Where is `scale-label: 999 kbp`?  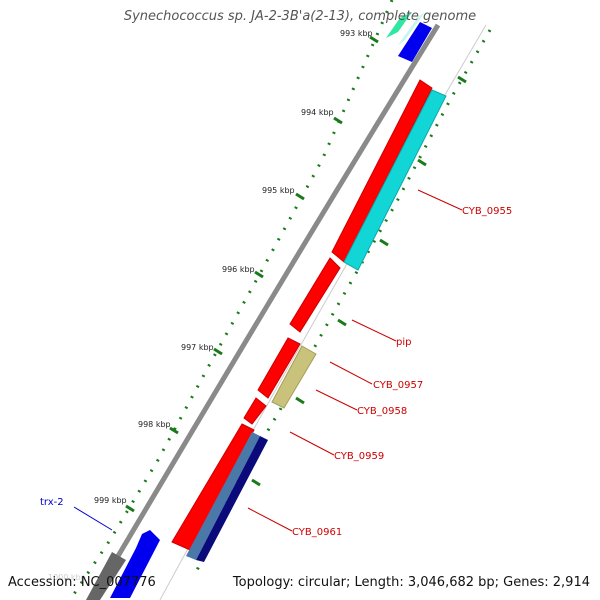 scale-label: 999 kbp is located at coordinates (110, 500).